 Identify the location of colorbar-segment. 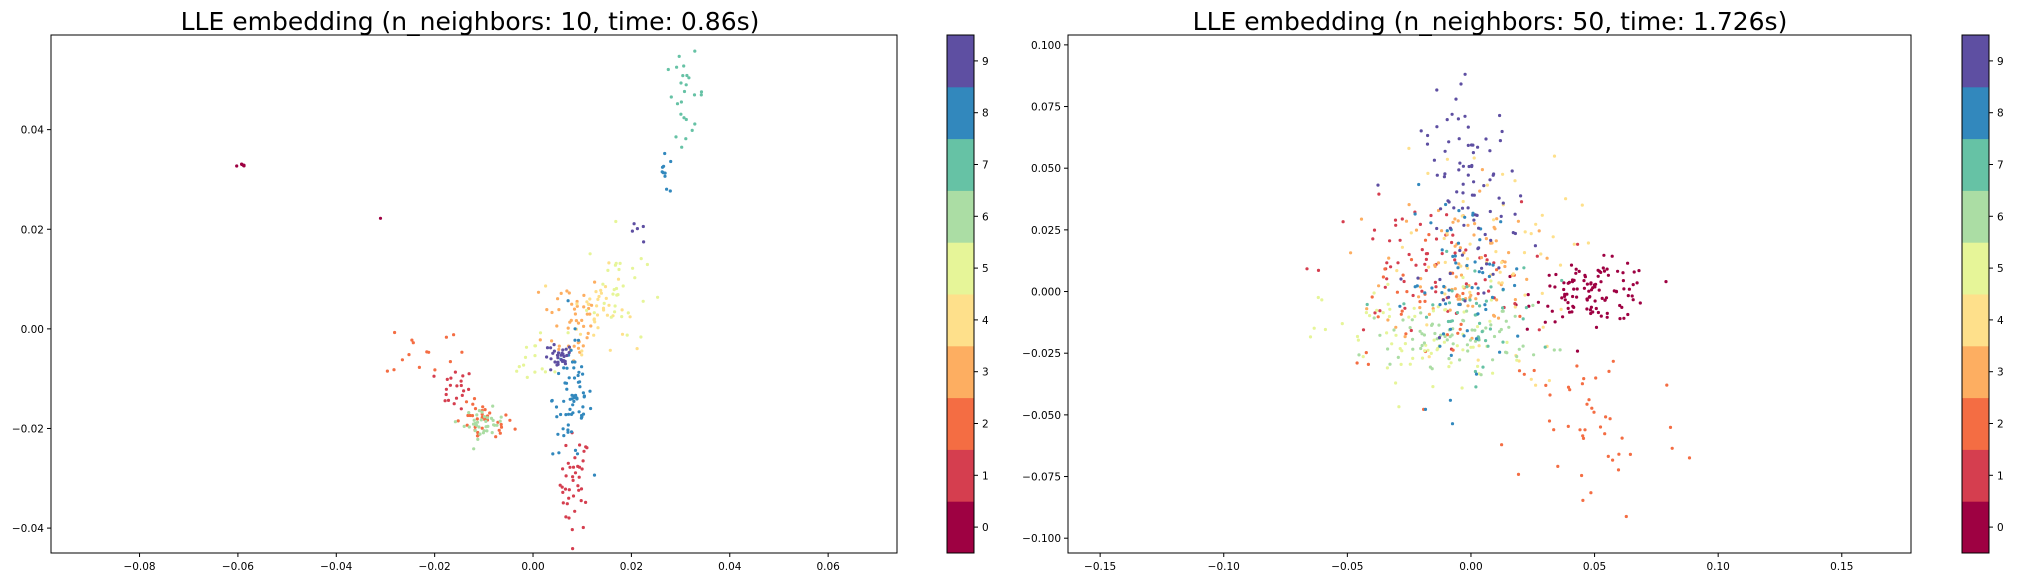
(960, 372).